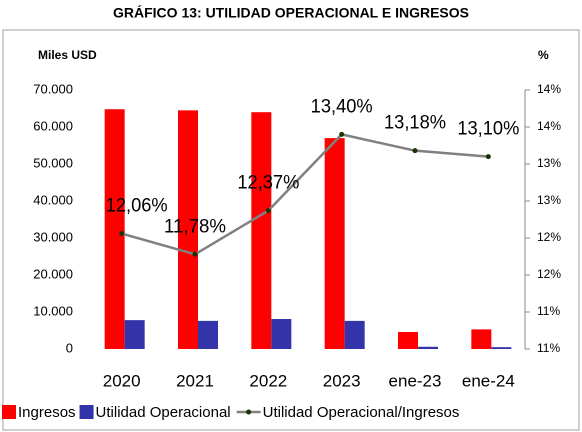 The width and height of the screenshot is (582, 432). Describe the element at coordinates (53, 88) in the screenshot. I see `y-tick-label: 70.000` at that location.